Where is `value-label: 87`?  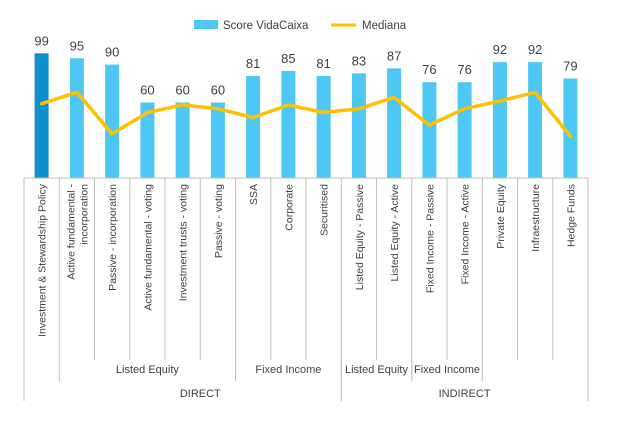
value-label: 87 is located at coordinates (394, 55).